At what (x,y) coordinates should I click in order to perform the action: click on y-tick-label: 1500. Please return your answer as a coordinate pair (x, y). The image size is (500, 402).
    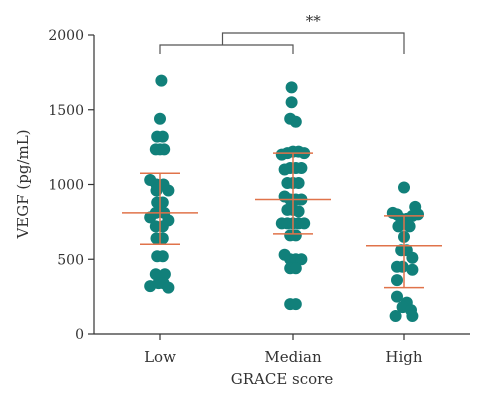
    Looking at the image, I should click on (66, 111).